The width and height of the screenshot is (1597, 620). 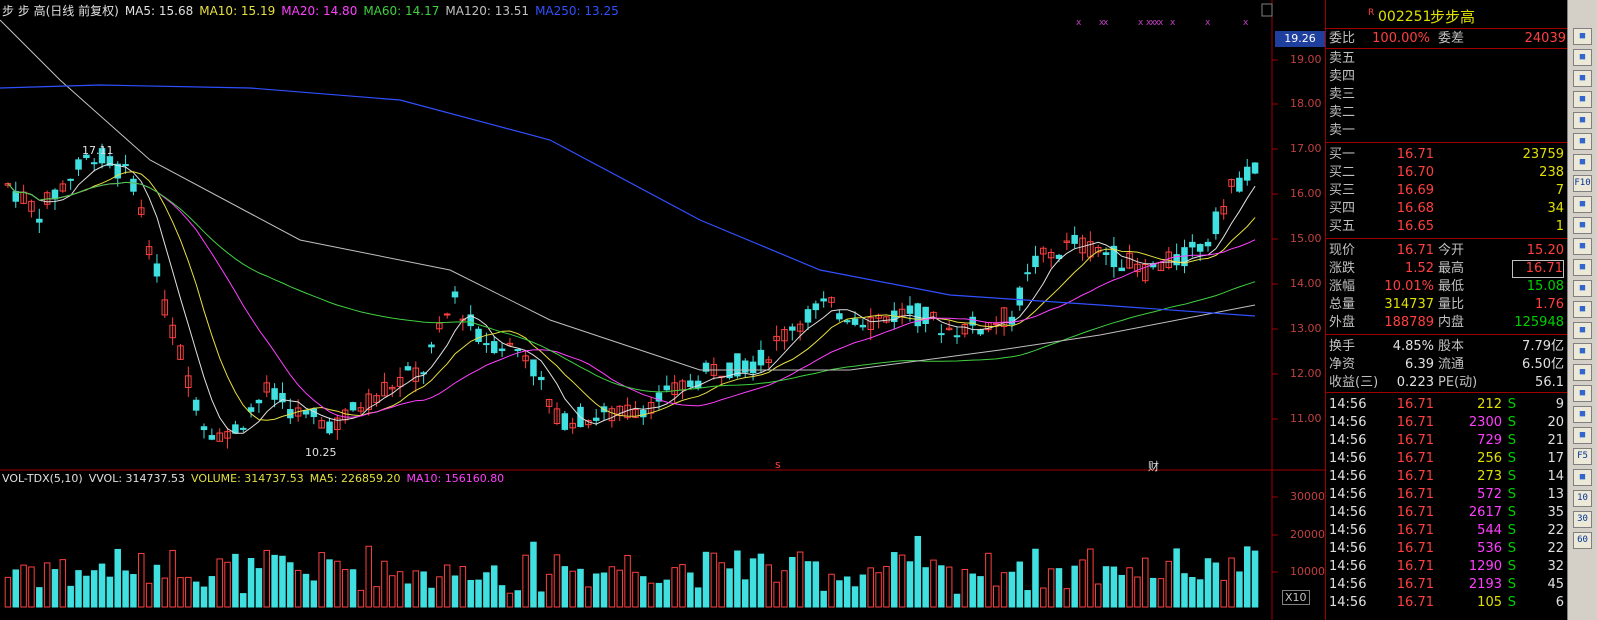 What do you see at coordinates (1447, 531) in the screenshot?
I see `tick-row: 14:56 16.71 544 S 22` at bounding box center [1447, 531].